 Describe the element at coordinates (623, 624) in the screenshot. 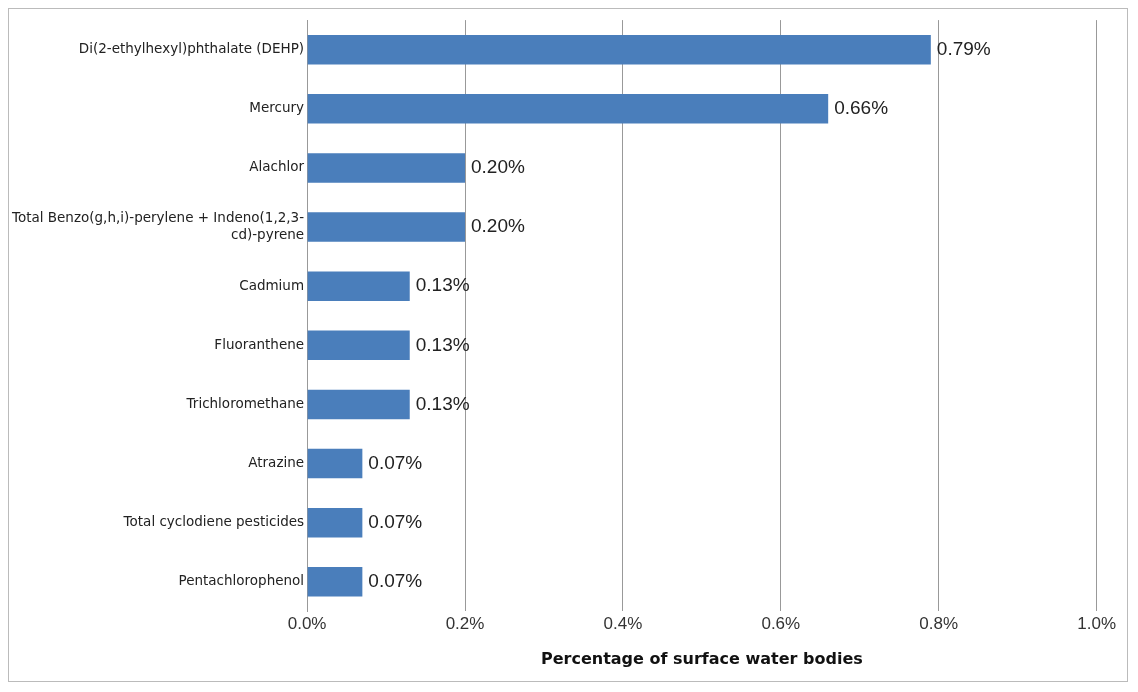

I see `x-tick-label: 0.4%` at that location.